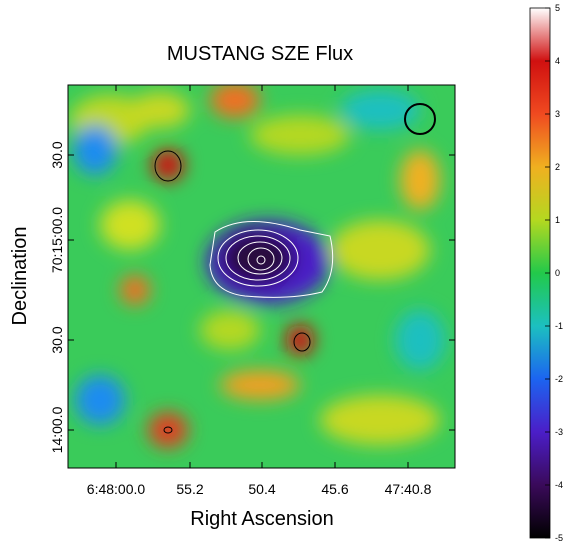 The image size is (565, 548). What do you see at coordinates (559, 326) in the screenshot?
I see `colorbar-tick-label: -1` at bounding box center [559, 326].